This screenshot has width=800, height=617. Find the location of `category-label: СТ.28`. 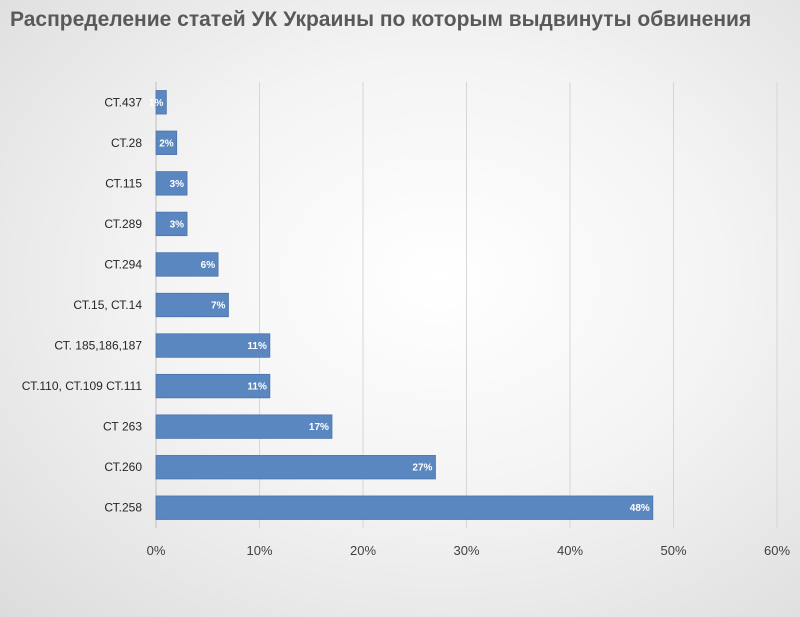

category-label: СТ.28 is located at coordinates (126, 143).